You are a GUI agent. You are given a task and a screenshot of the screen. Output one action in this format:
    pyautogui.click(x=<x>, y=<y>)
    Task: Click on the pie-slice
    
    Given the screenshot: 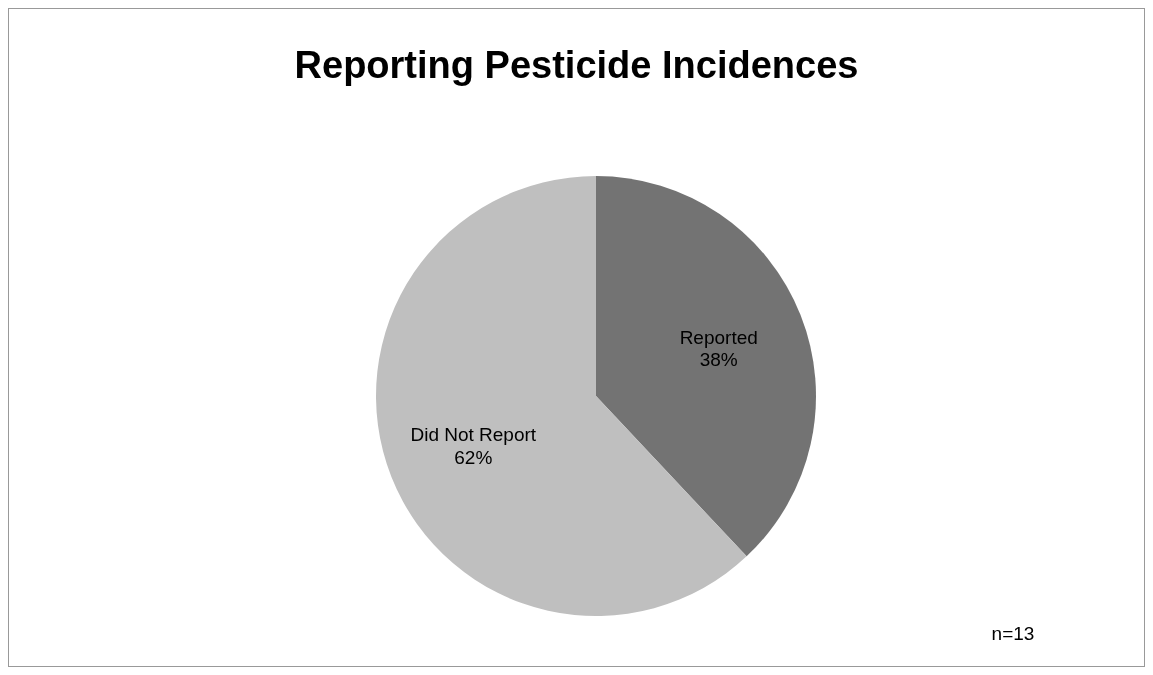 What is the action you would take?
    pyautogui.click(x=706, y=366)
    